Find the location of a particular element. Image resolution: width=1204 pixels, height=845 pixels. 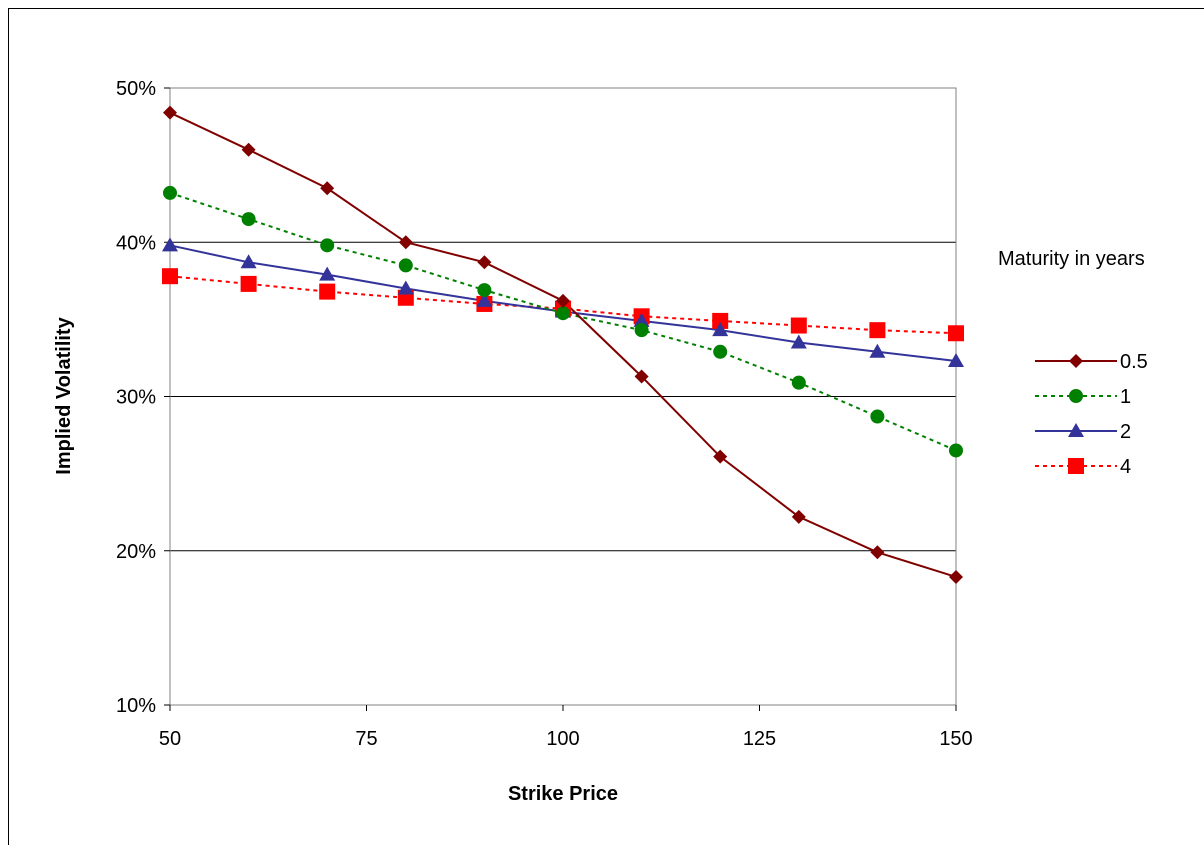

y-tick-label: 30% is located at coordinates (136, 398).